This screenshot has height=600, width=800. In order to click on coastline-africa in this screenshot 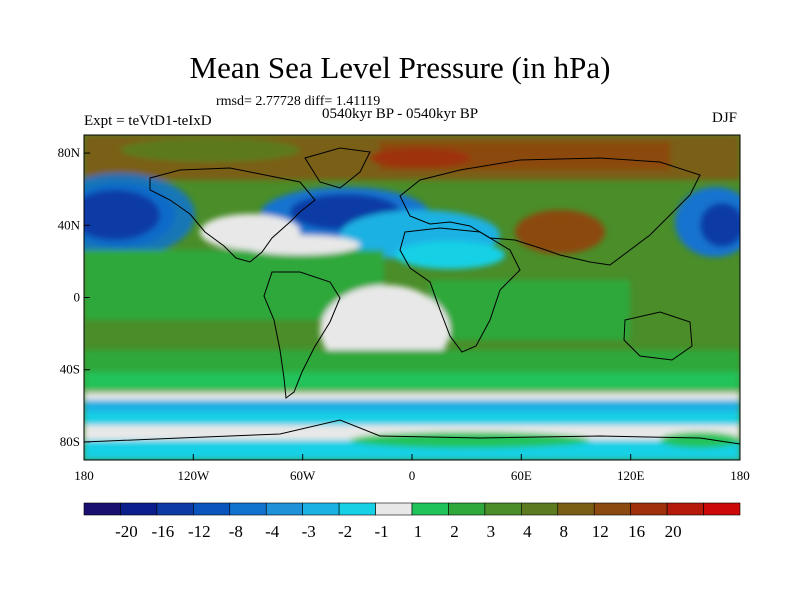, I will do `click(460, 290)`.